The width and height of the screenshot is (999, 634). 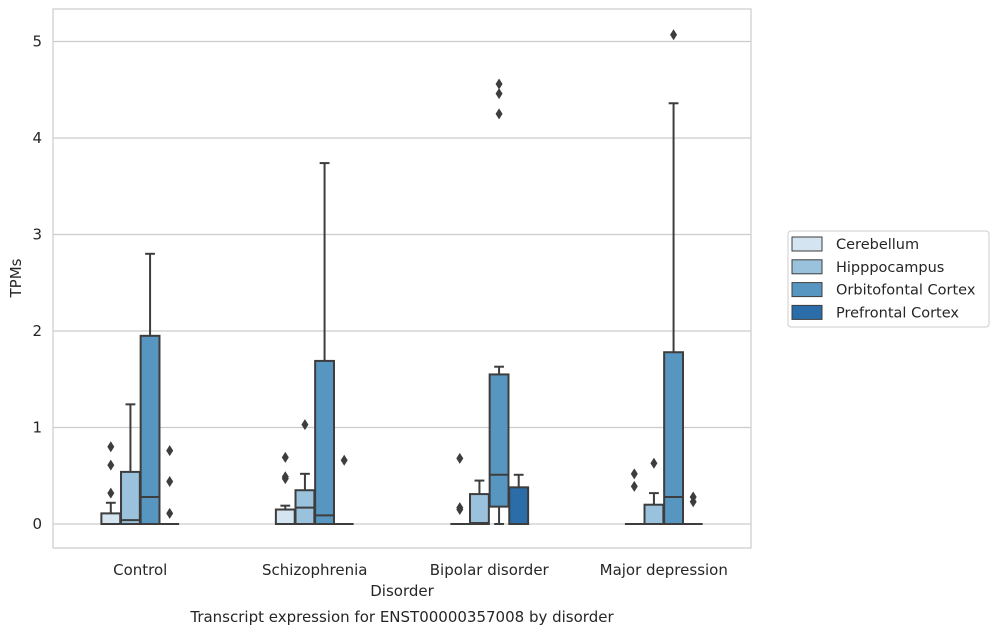 What do you see at coordinates (285, 516) in the screenshot?
I see `box-c1-s0` at bounding box center [285, 516].